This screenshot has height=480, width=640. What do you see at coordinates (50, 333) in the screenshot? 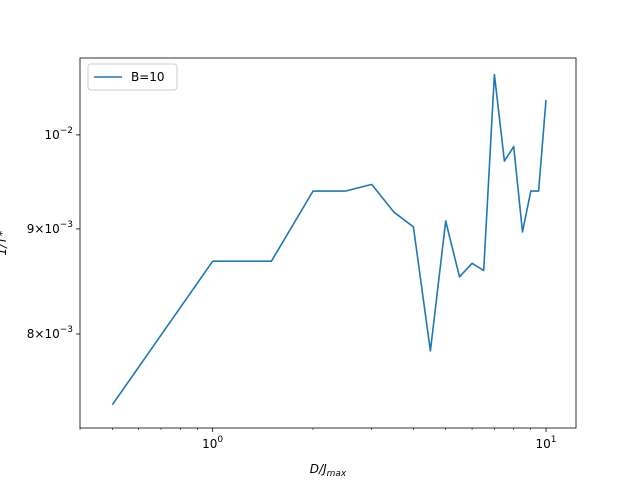
I see `y-tick-label: 8×10⁻³` at bounding box center [50, 333].